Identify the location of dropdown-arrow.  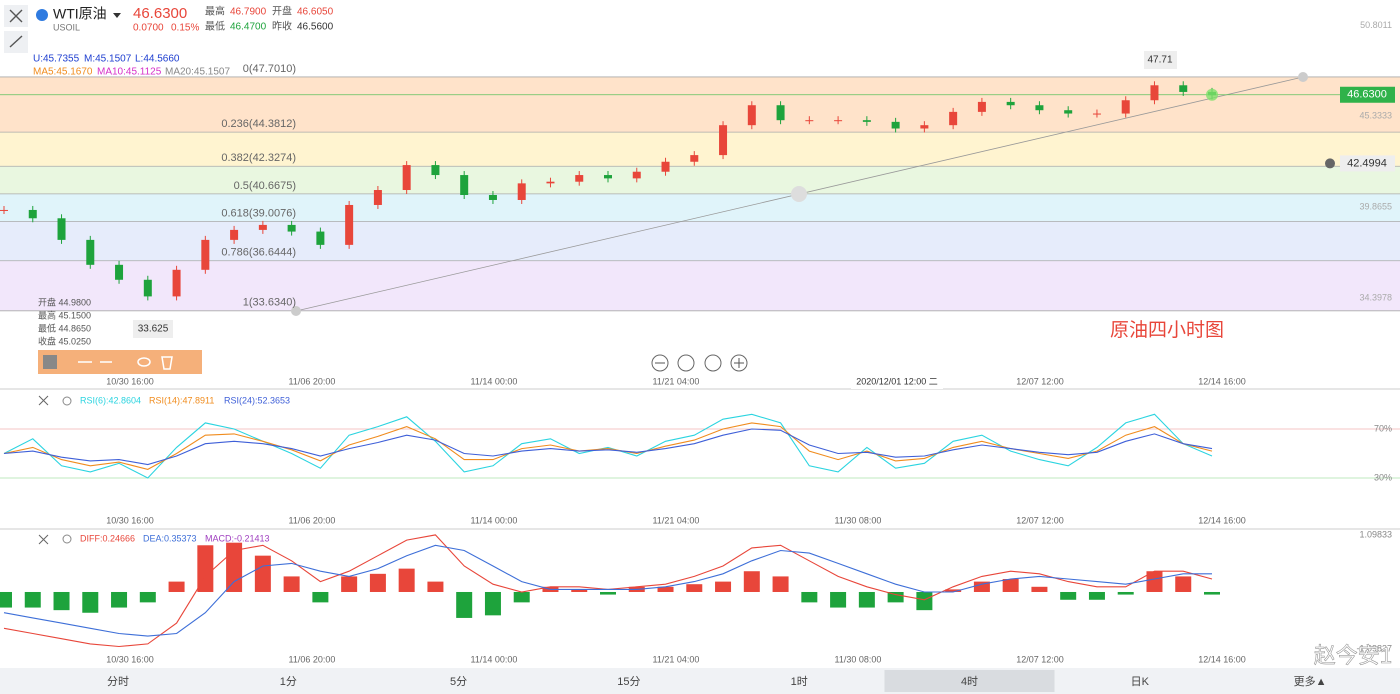
(117, 15).